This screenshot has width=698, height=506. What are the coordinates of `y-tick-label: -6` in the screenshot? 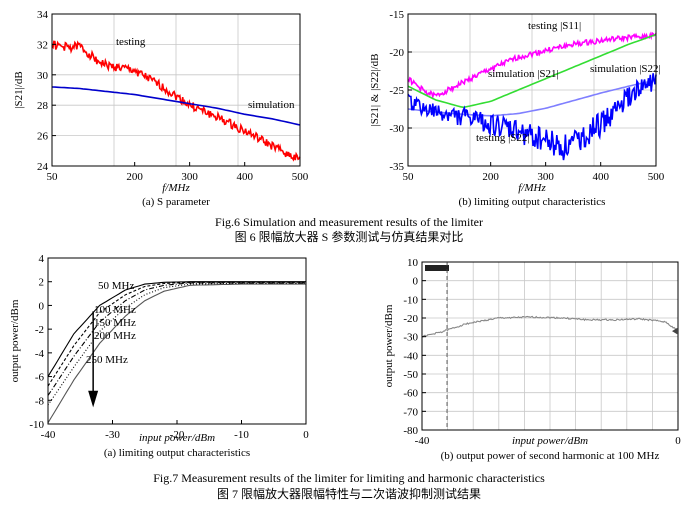 It's located at (40, 378).